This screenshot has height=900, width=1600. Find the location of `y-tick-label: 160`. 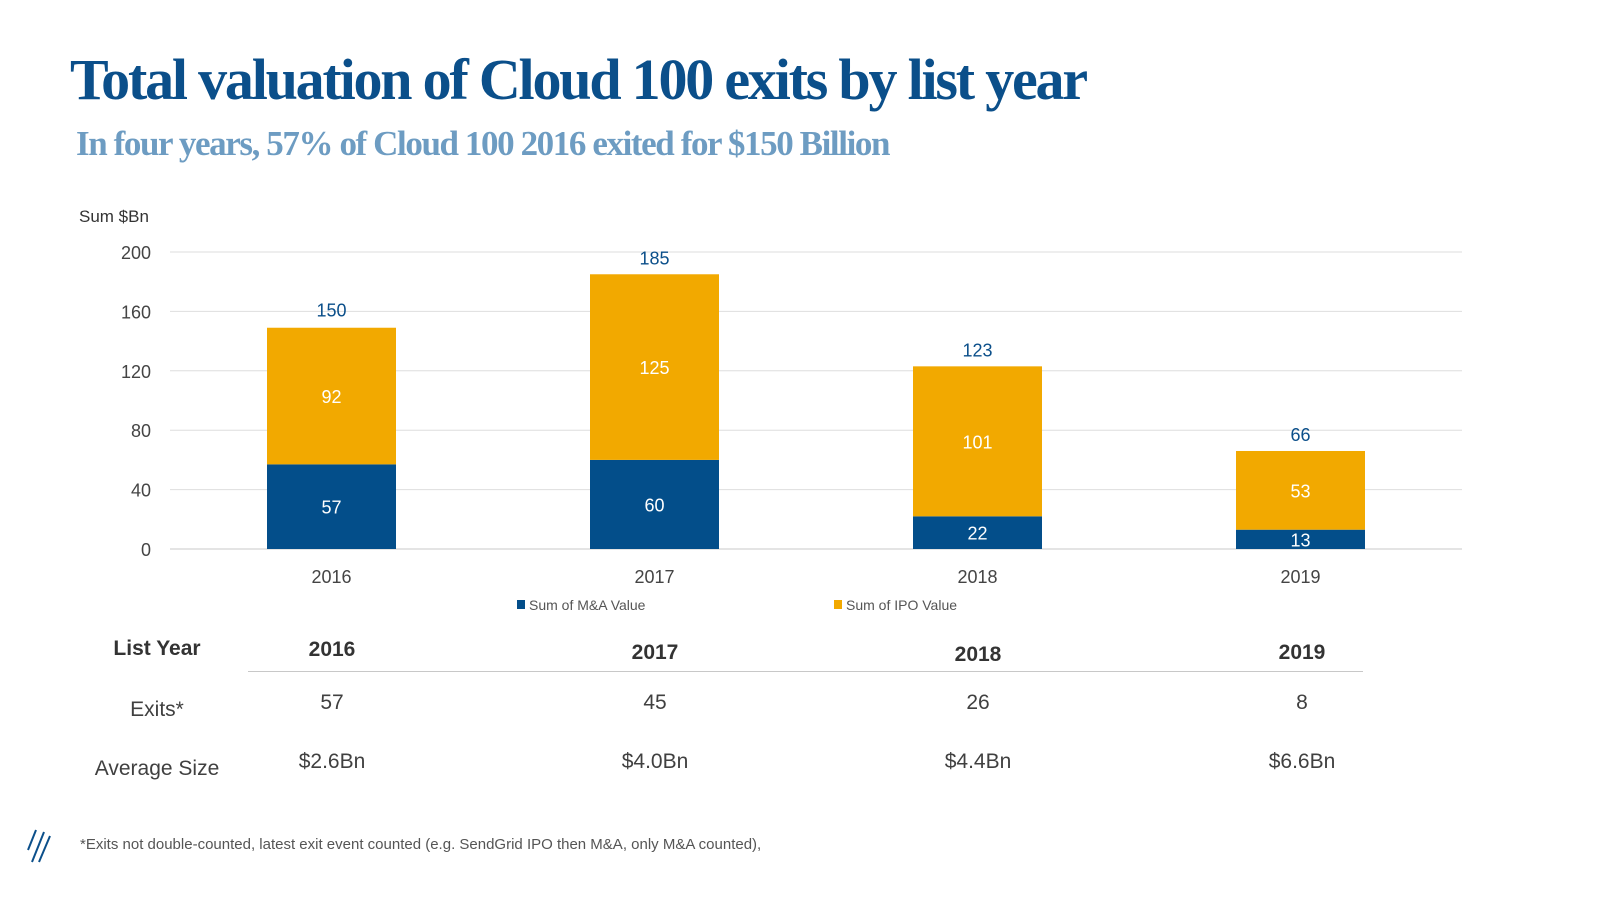

y-tick-label: 160 is located at coordinates (136, 312).